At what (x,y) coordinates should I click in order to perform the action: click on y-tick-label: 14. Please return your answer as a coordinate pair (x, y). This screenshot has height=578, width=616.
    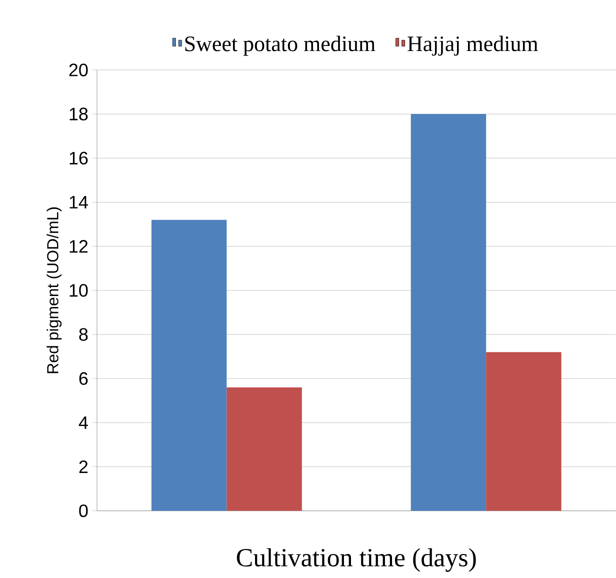
    Looking at the image, I should click on (79, 202).